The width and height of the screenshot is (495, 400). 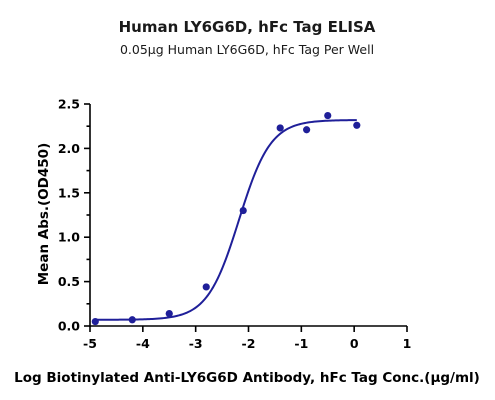 I want to click on x-tick-label: -5, so click(x=90, y=343).